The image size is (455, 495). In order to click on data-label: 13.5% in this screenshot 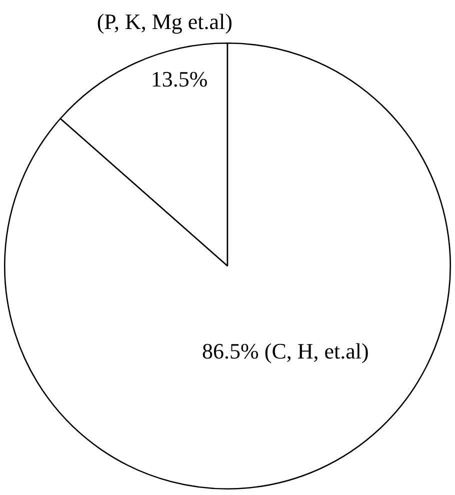, I will do `click(179, 79)`.